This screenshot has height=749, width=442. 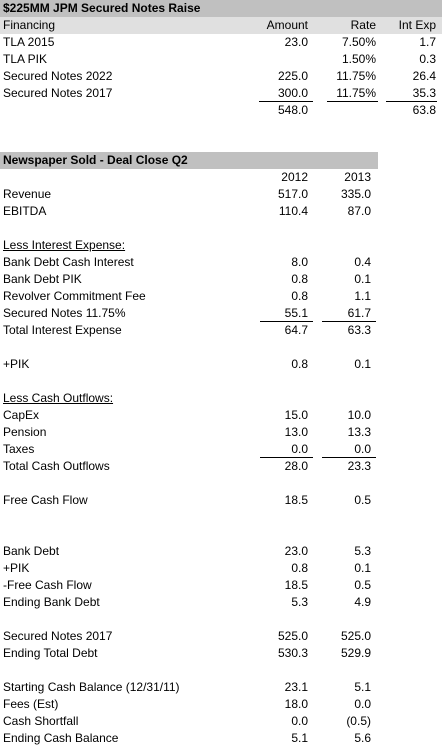 What do you see at coordinates (56, 466) in the screenshot?
I see `row-label: Total Cash Outflows` at bounding box center [56, 466].